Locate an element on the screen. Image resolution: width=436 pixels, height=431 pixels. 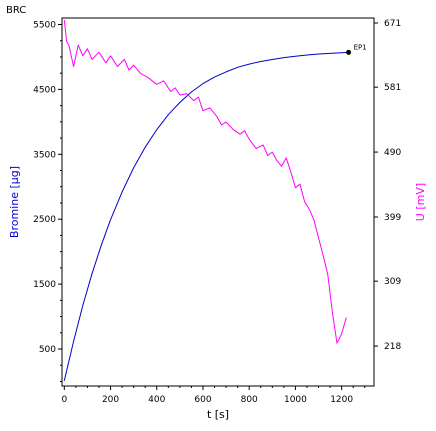
right-tick-label: 671 is located at coordinates (392, 24).